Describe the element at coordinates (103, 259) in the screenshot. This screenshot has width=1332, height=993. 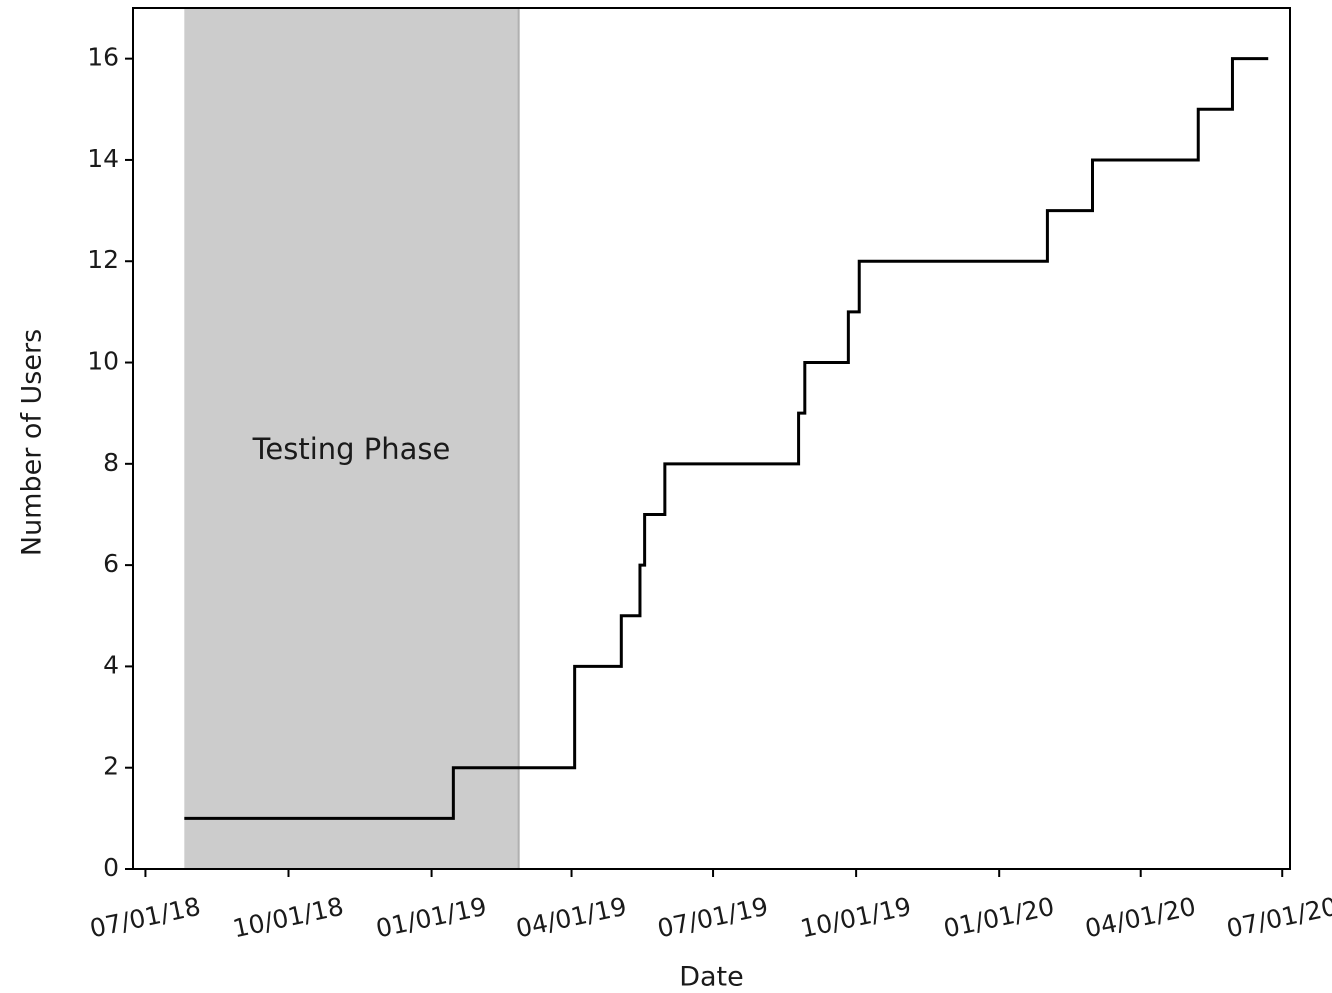
I see `y-tick-label: 12` at that location.